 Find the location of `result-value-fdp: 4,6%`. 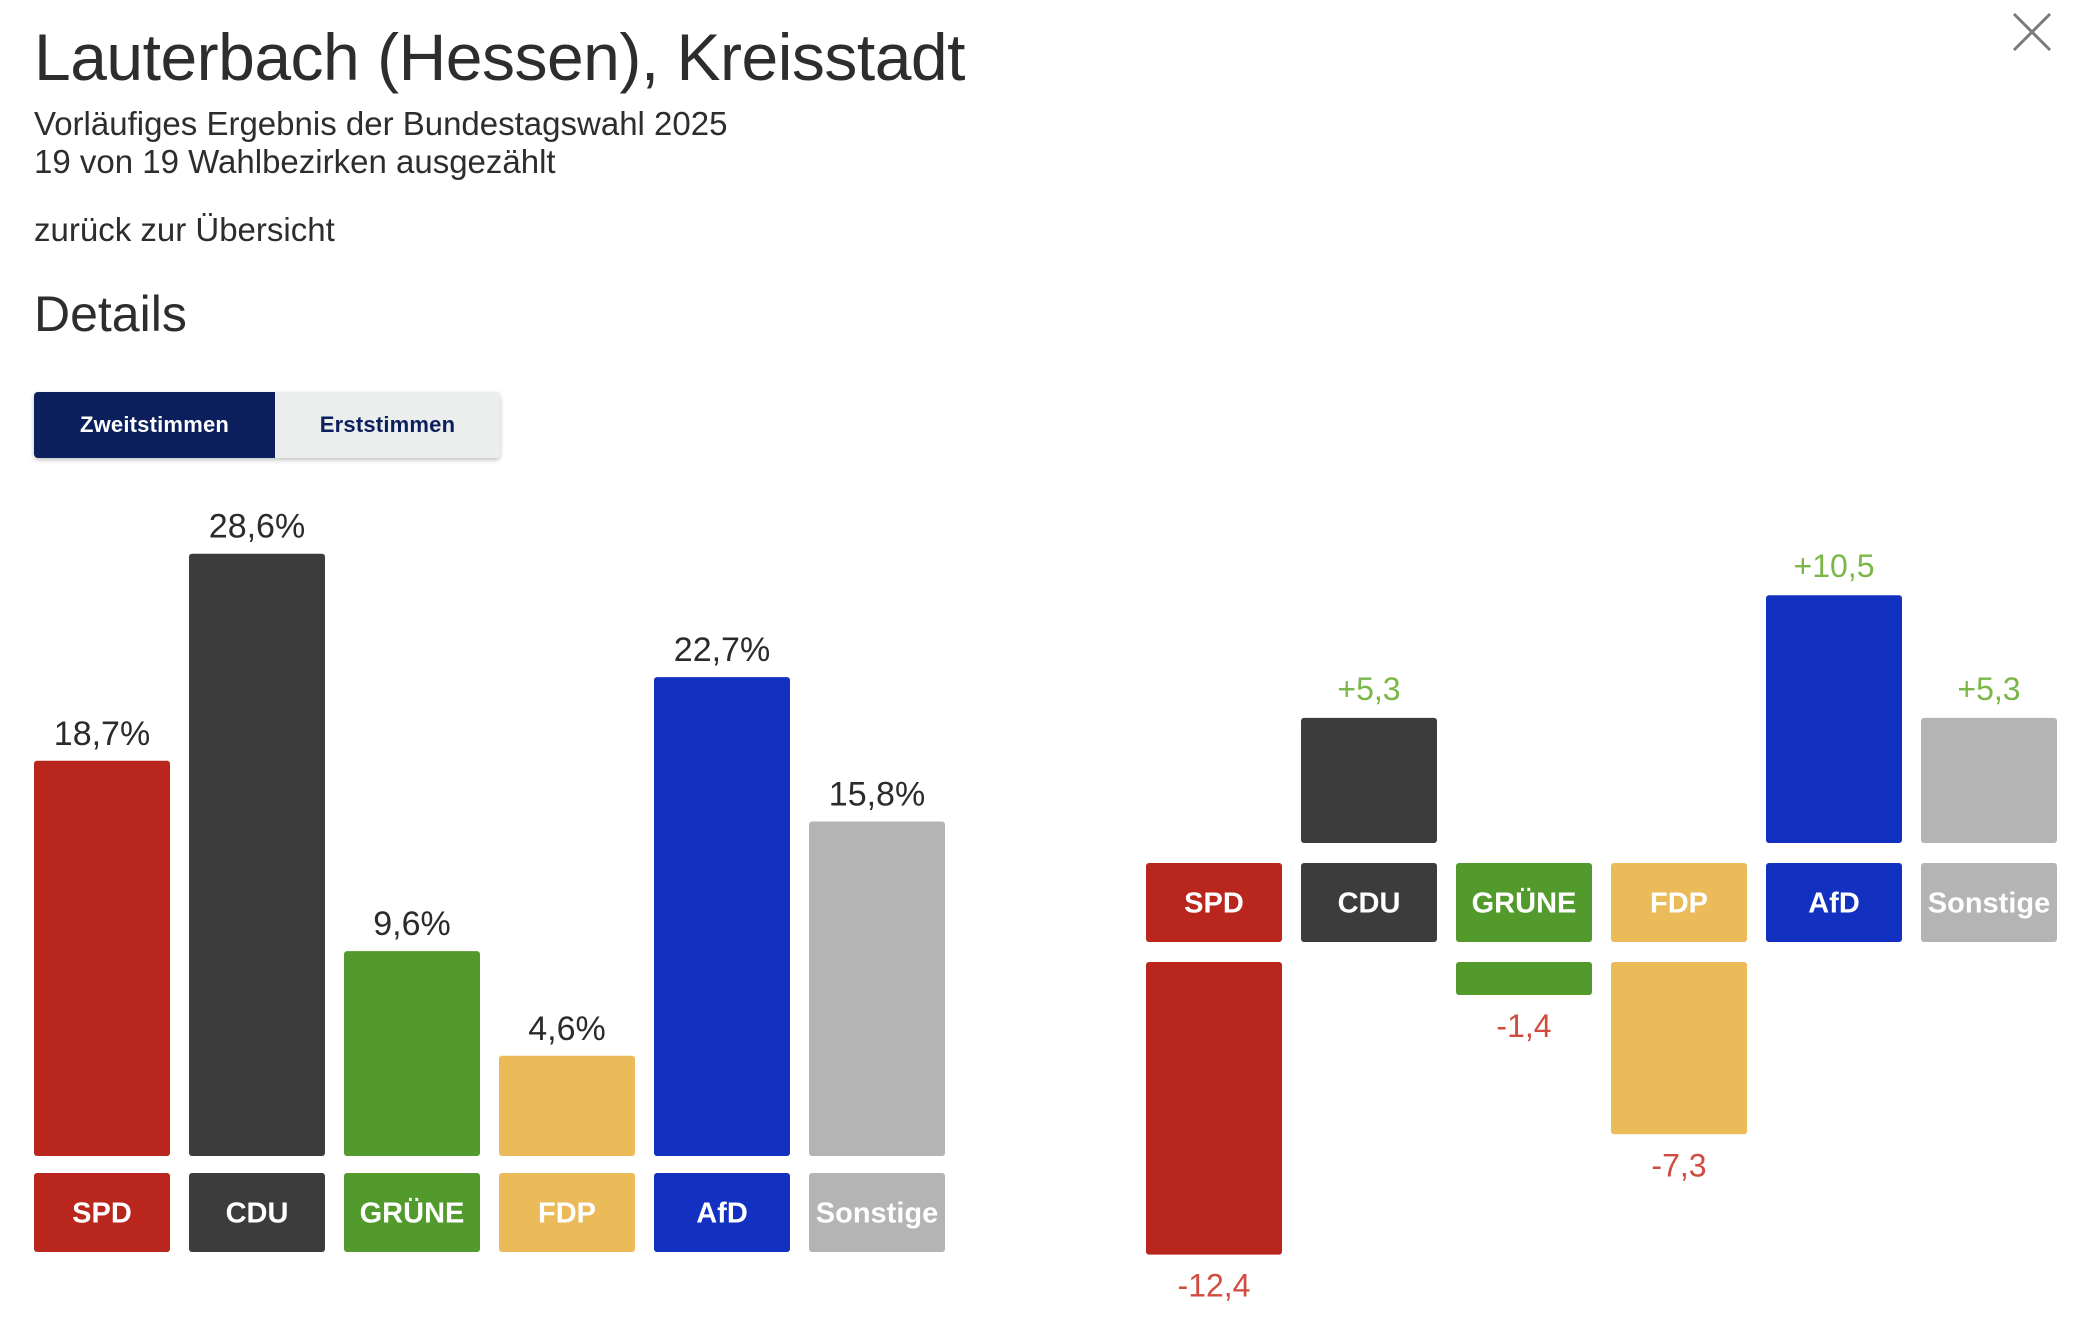

result-value-fdp: 4,6% is located at coordinates (567, 1029).